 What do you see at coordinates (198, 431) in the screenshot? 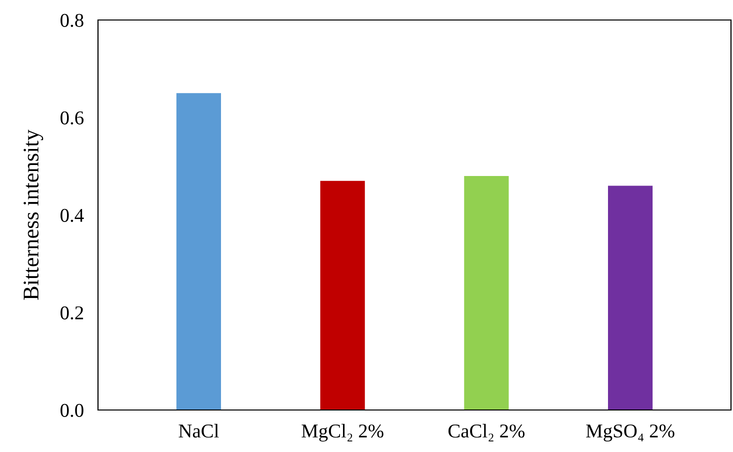
I see `x-tick-label: NaCl` at bounding box center [198, 431].